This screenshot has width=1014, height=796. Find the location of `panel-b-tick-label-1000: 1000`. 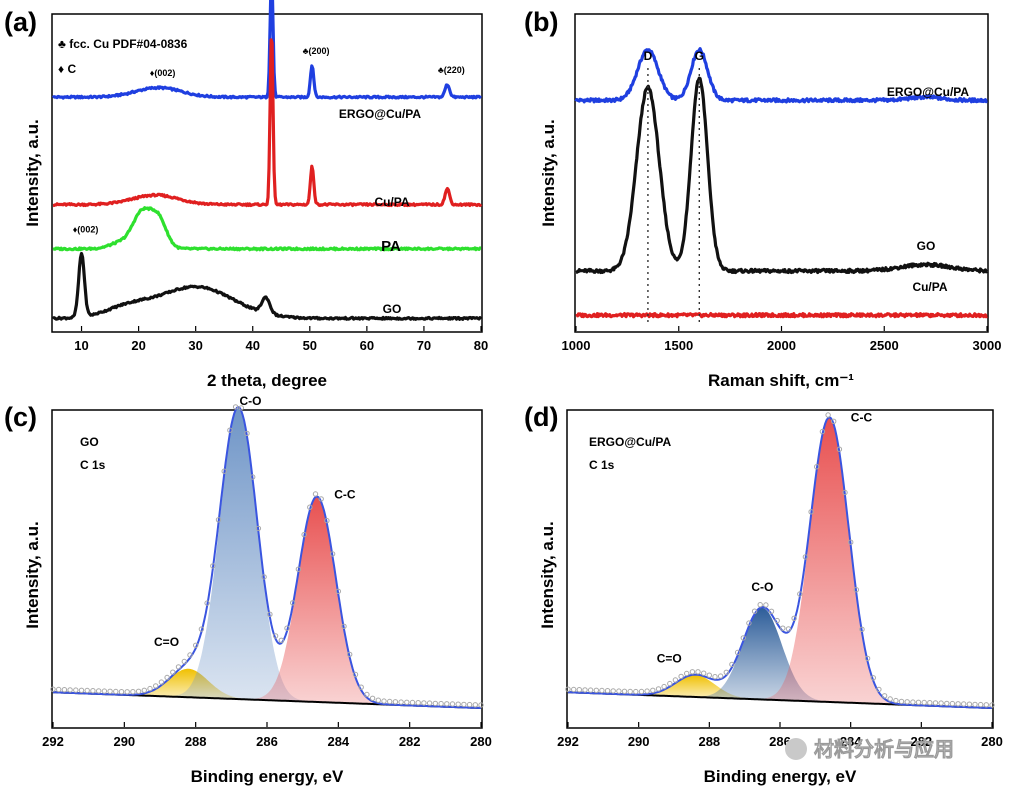

panel-b-tick-label-1000: 1000 is located at coordinates (576, 345).